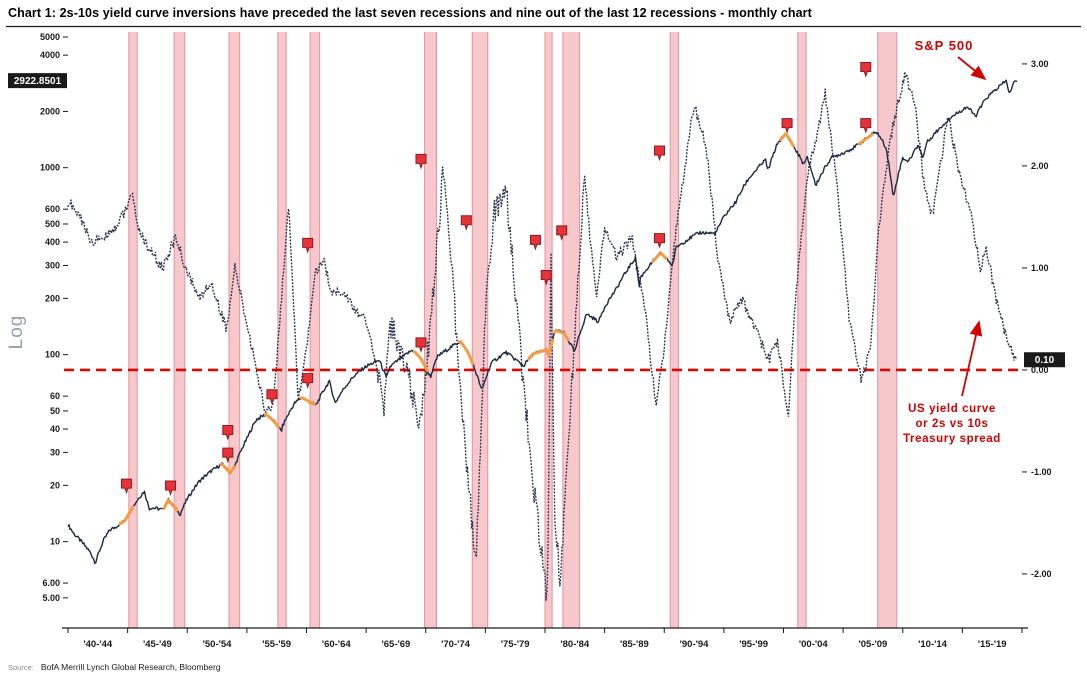  I want to click on x-tick-label: '05-'09, so click(873, 644).